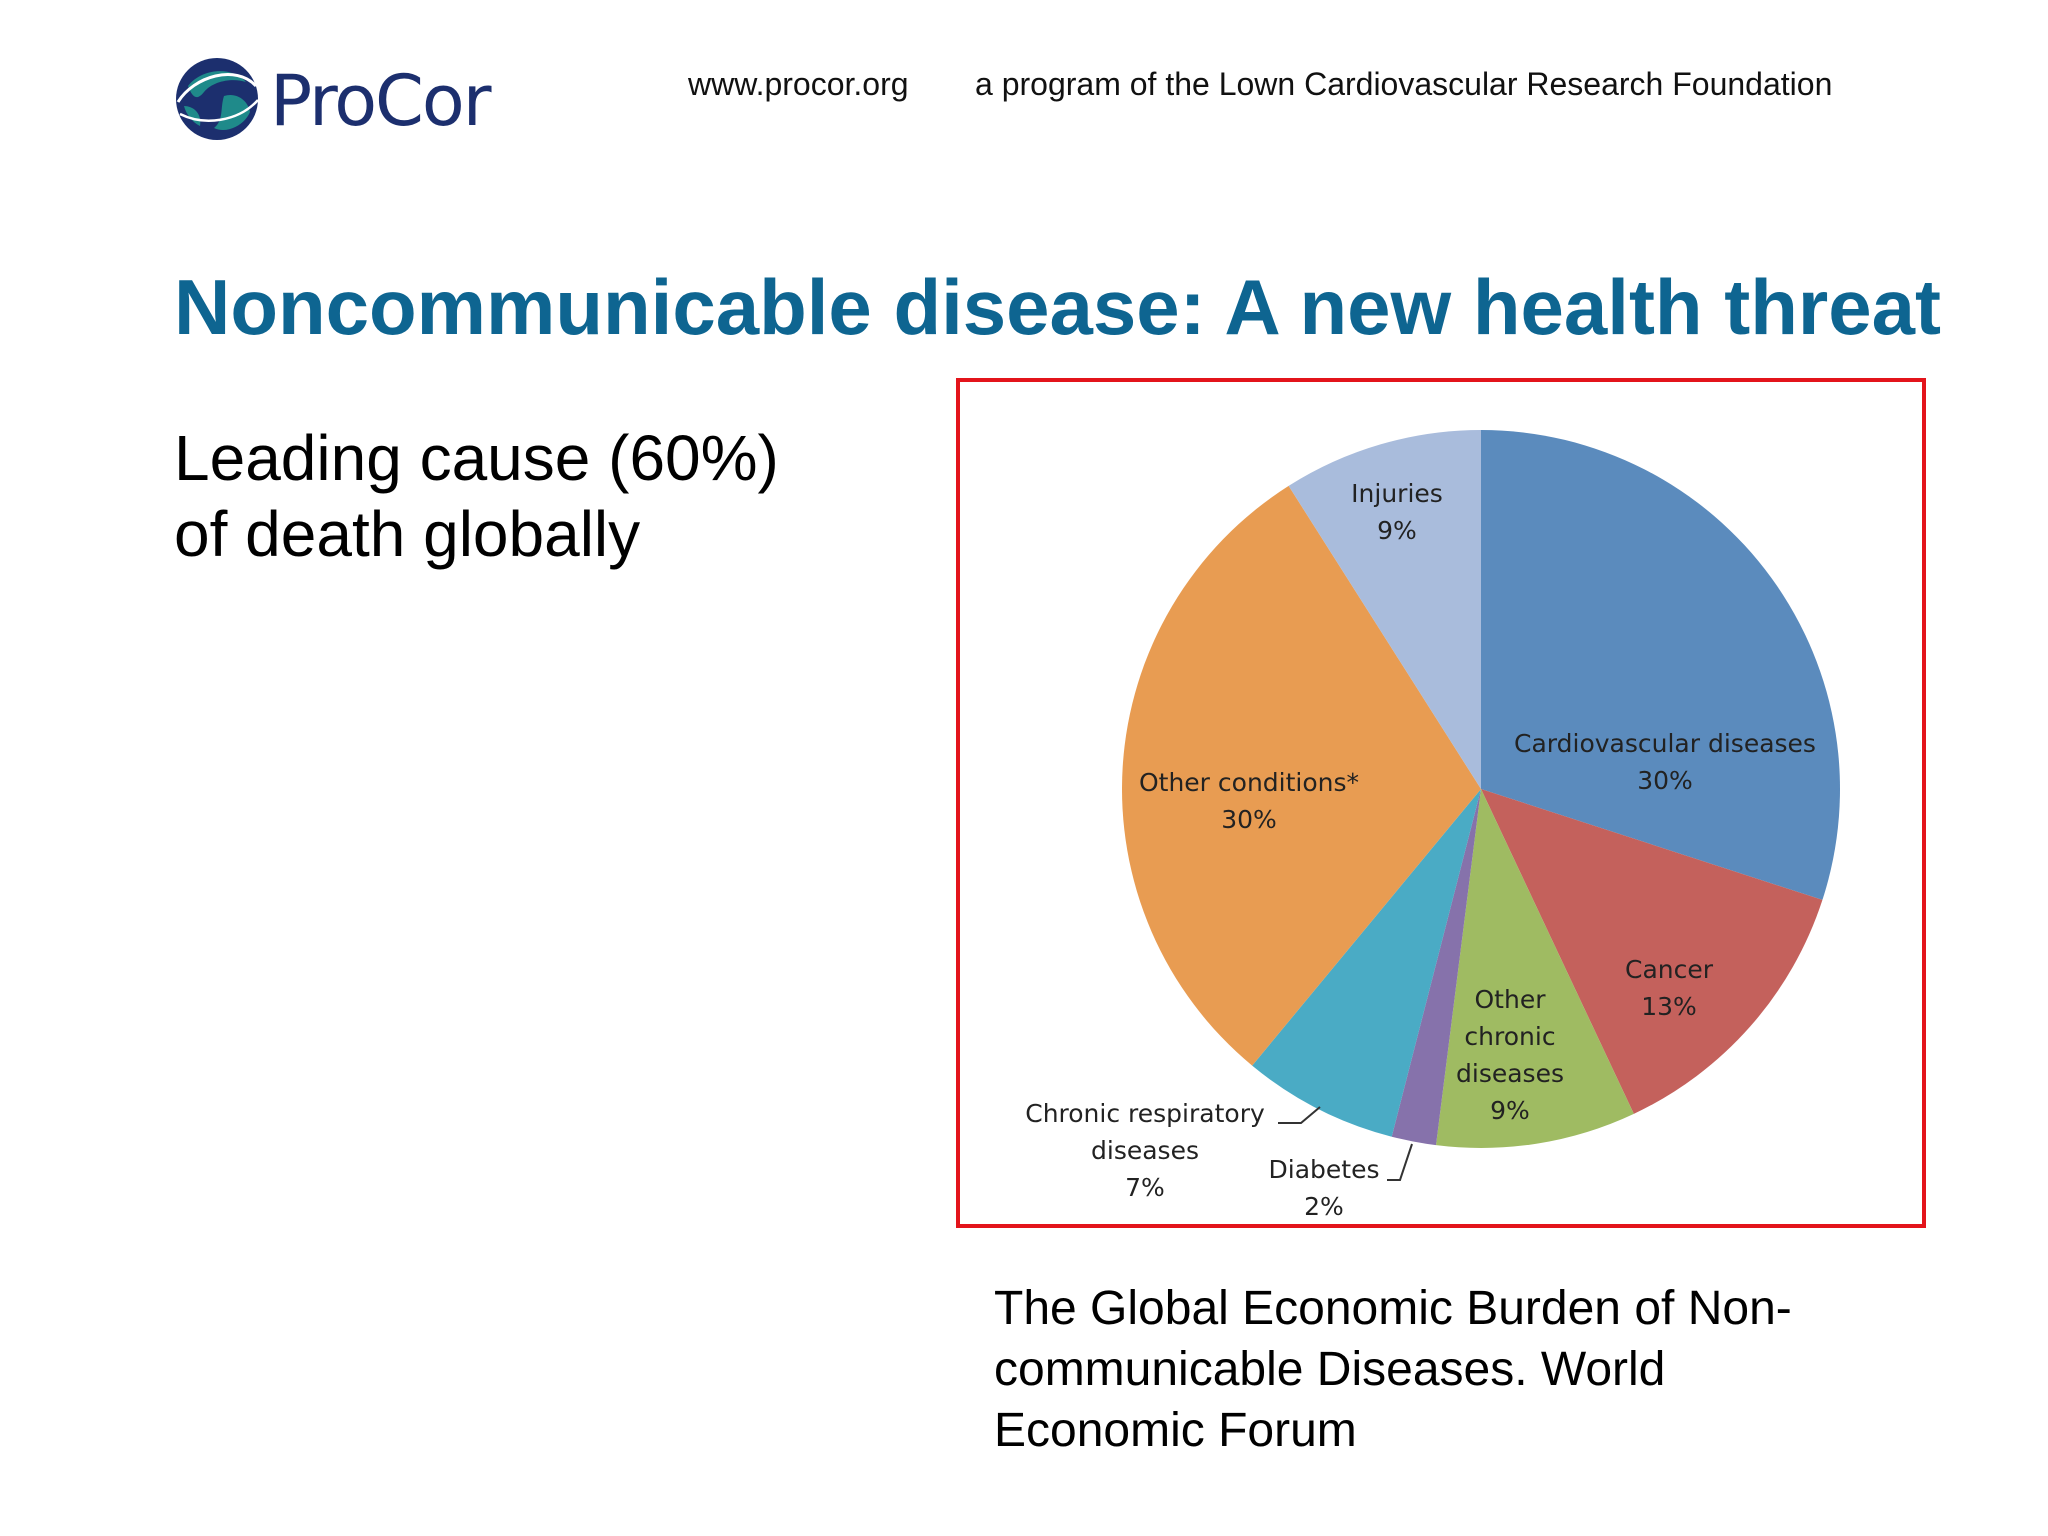 Image resolution: width=2048 pixels, height=1536 pixels. I want to click on caption-line-3: Economic Forum, so click(1175, 1430).